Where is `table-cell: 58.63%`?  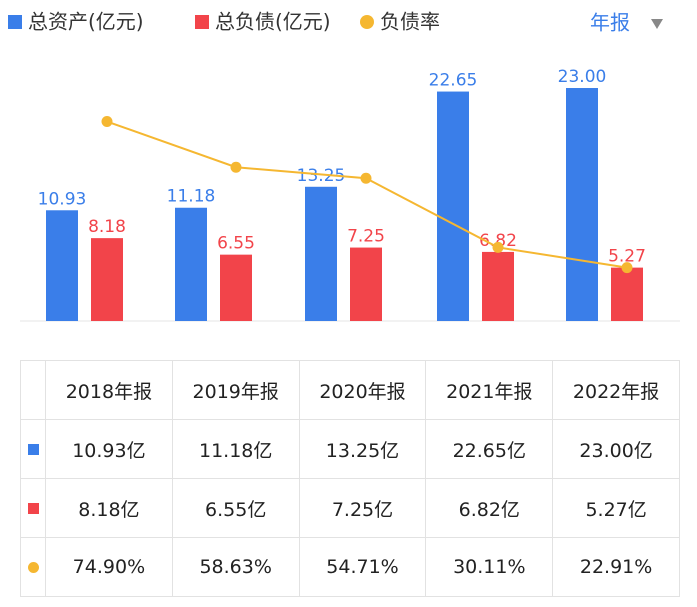 table-cell: 58.63% is located at coordinates (235, 567).